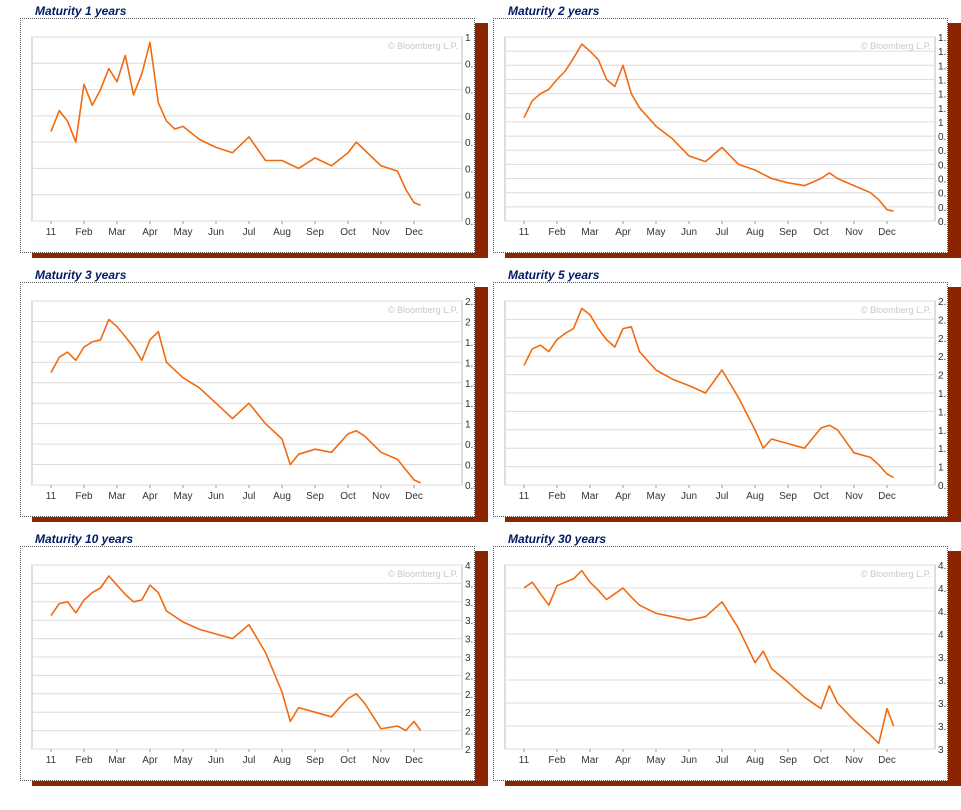 This screenshot has width=961, height=810. What do you see at coordinates (942, 431) in the screenshot?
I see `y-tick-label: 1.4` at bounding box center [942, 431].